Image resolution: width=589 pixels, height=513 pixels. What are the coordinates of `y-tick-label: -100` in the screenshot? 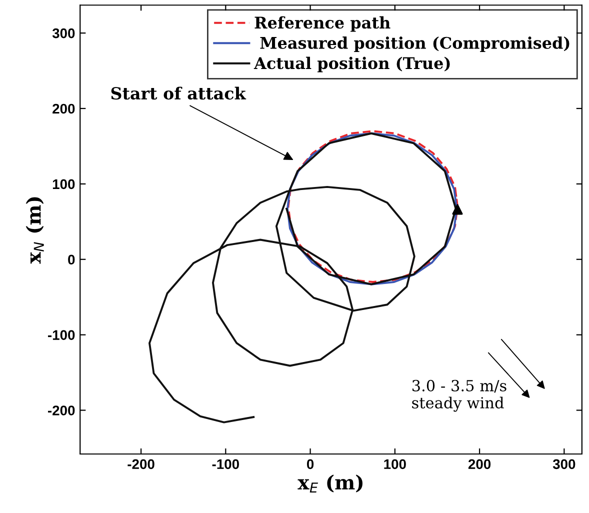 It's located at (61, 335).